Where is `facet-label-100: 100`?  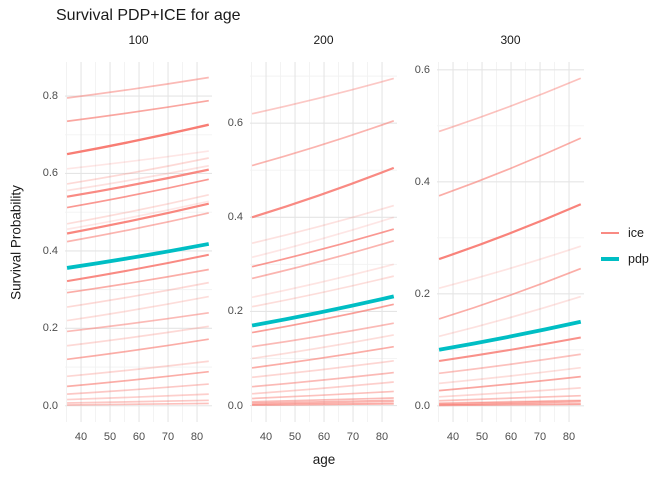 facet-label-100: 100 is located at coordinates (138, 40).